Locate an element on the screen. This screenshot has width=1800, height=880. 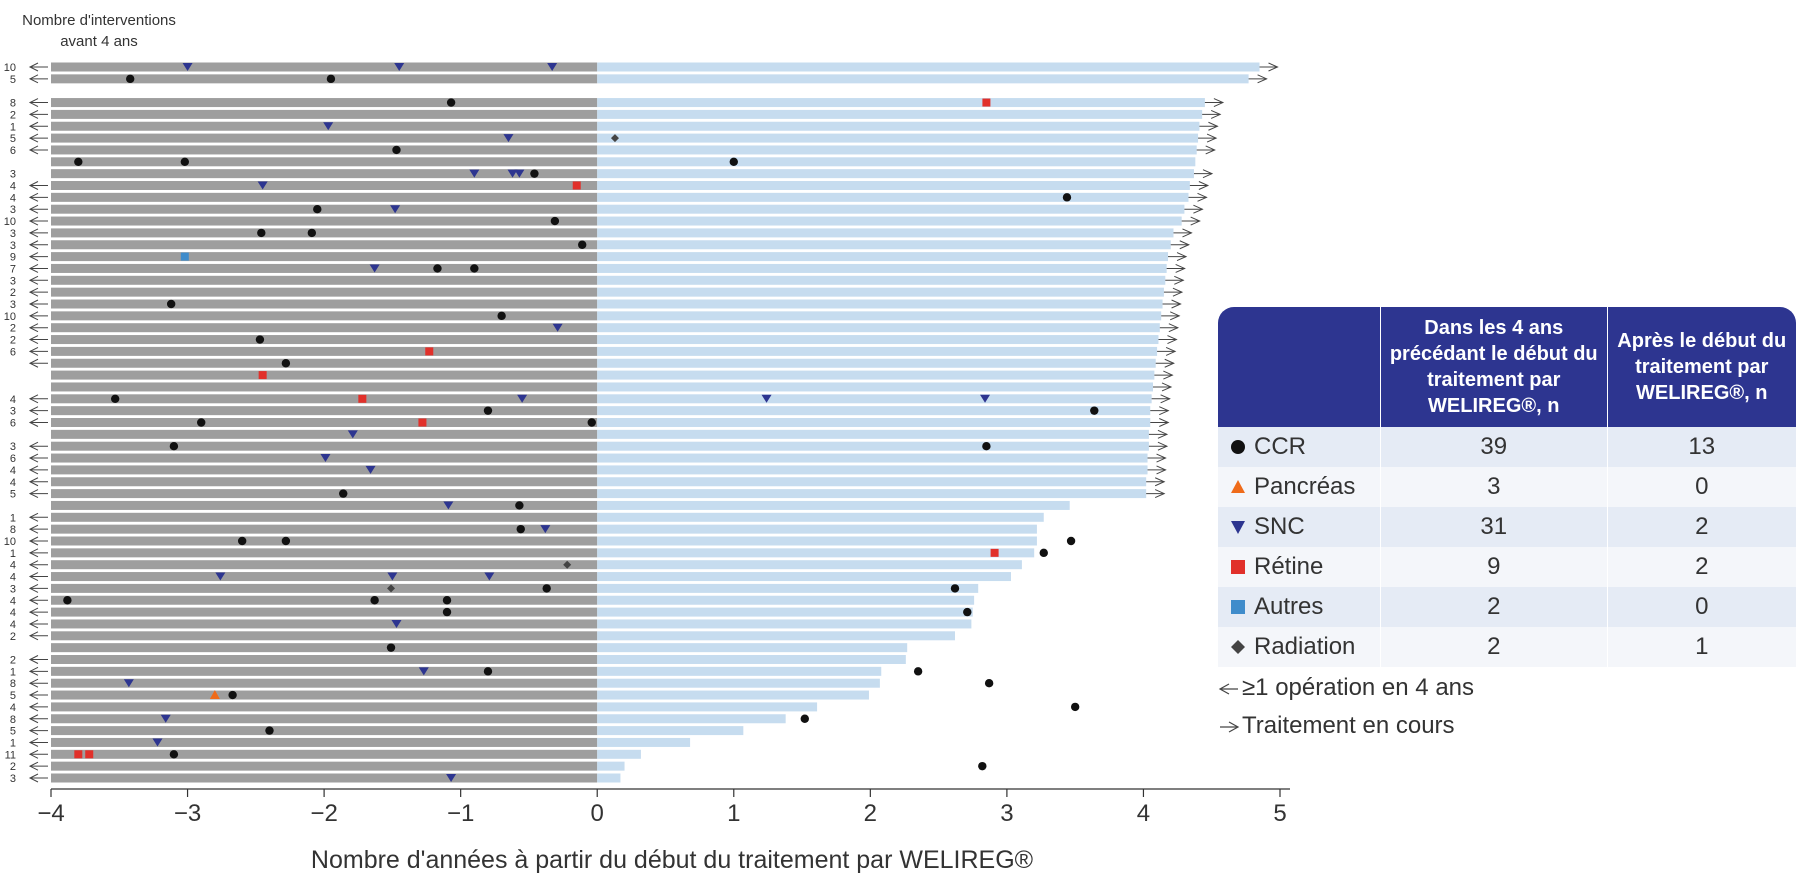
legend-row: Autres 2 0 is located at coordinates (1507, 607).